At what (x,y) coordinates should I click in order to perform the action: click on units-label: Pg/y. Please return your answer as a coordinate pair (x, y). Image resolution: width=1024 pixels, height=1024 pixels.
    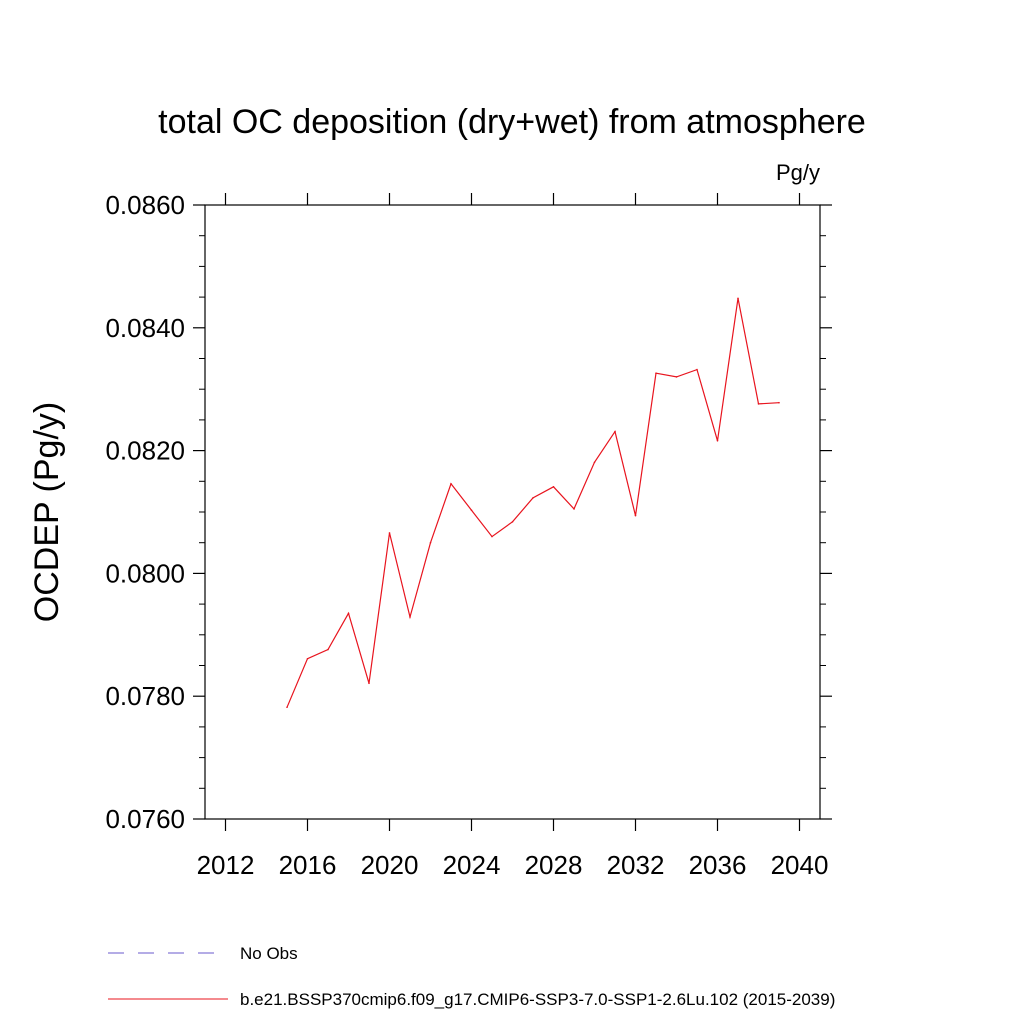
    Looking at the image, I should click on (798, 172).